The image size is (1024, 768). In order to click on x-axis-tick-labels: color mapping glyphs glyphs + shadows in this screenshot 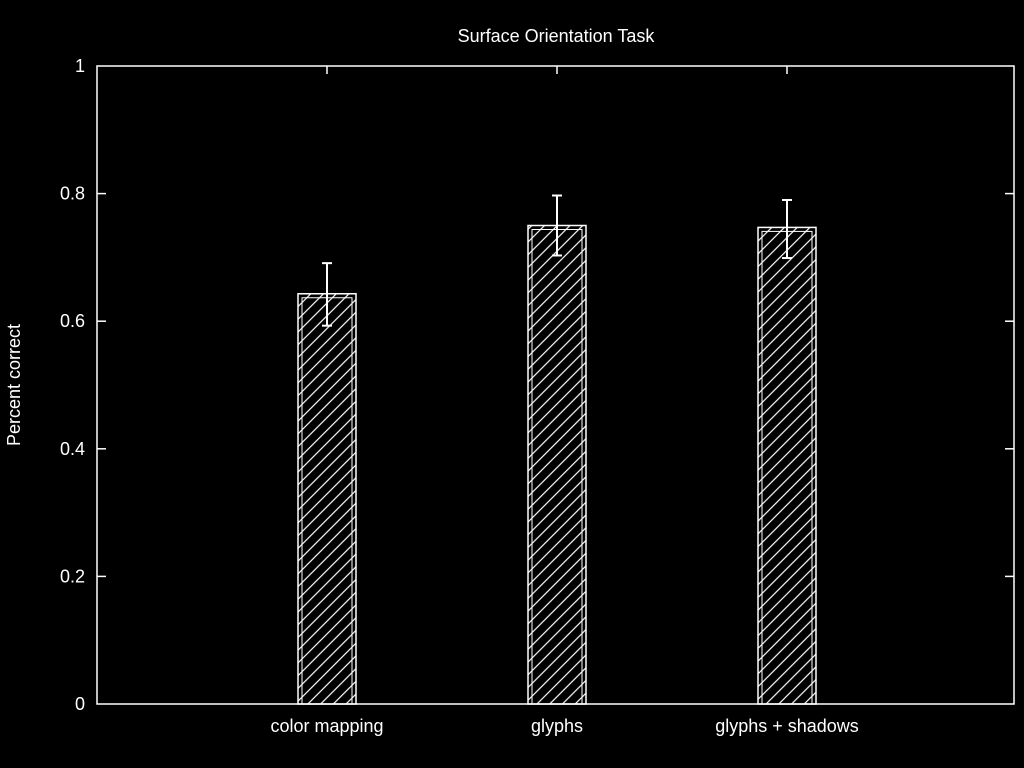, I will do `click(564, 726)`.